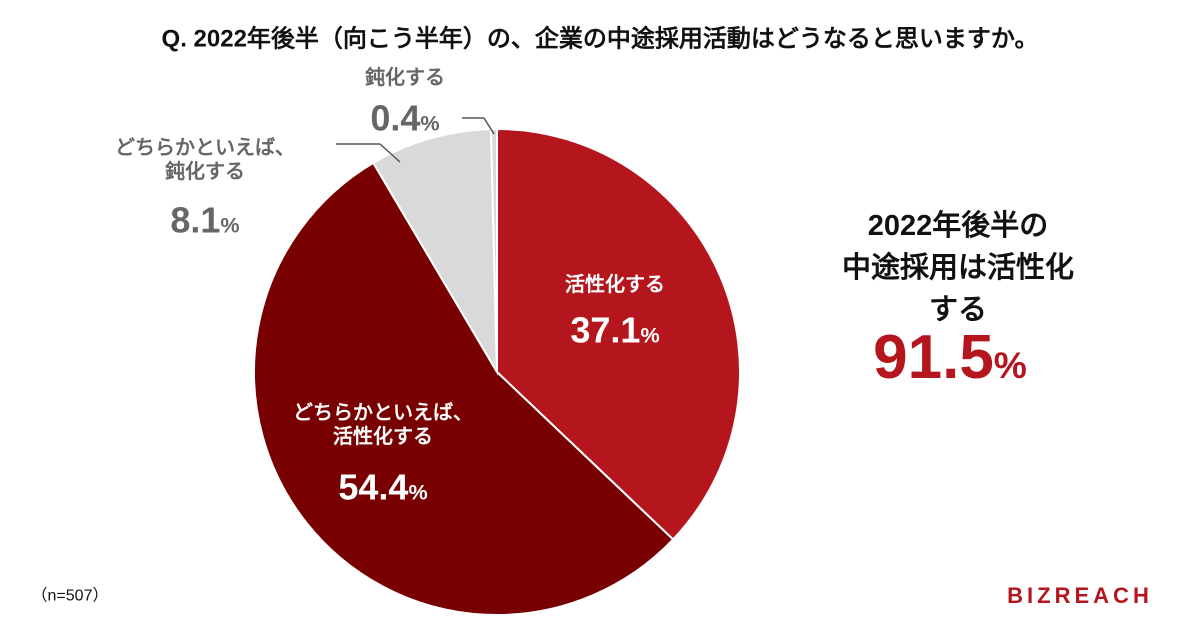 This screenshot has width=1200, height=630. Describe the element at coordinates (615, 330) in the screenshot. I see `slice-value-label: 37.1%` at that location.